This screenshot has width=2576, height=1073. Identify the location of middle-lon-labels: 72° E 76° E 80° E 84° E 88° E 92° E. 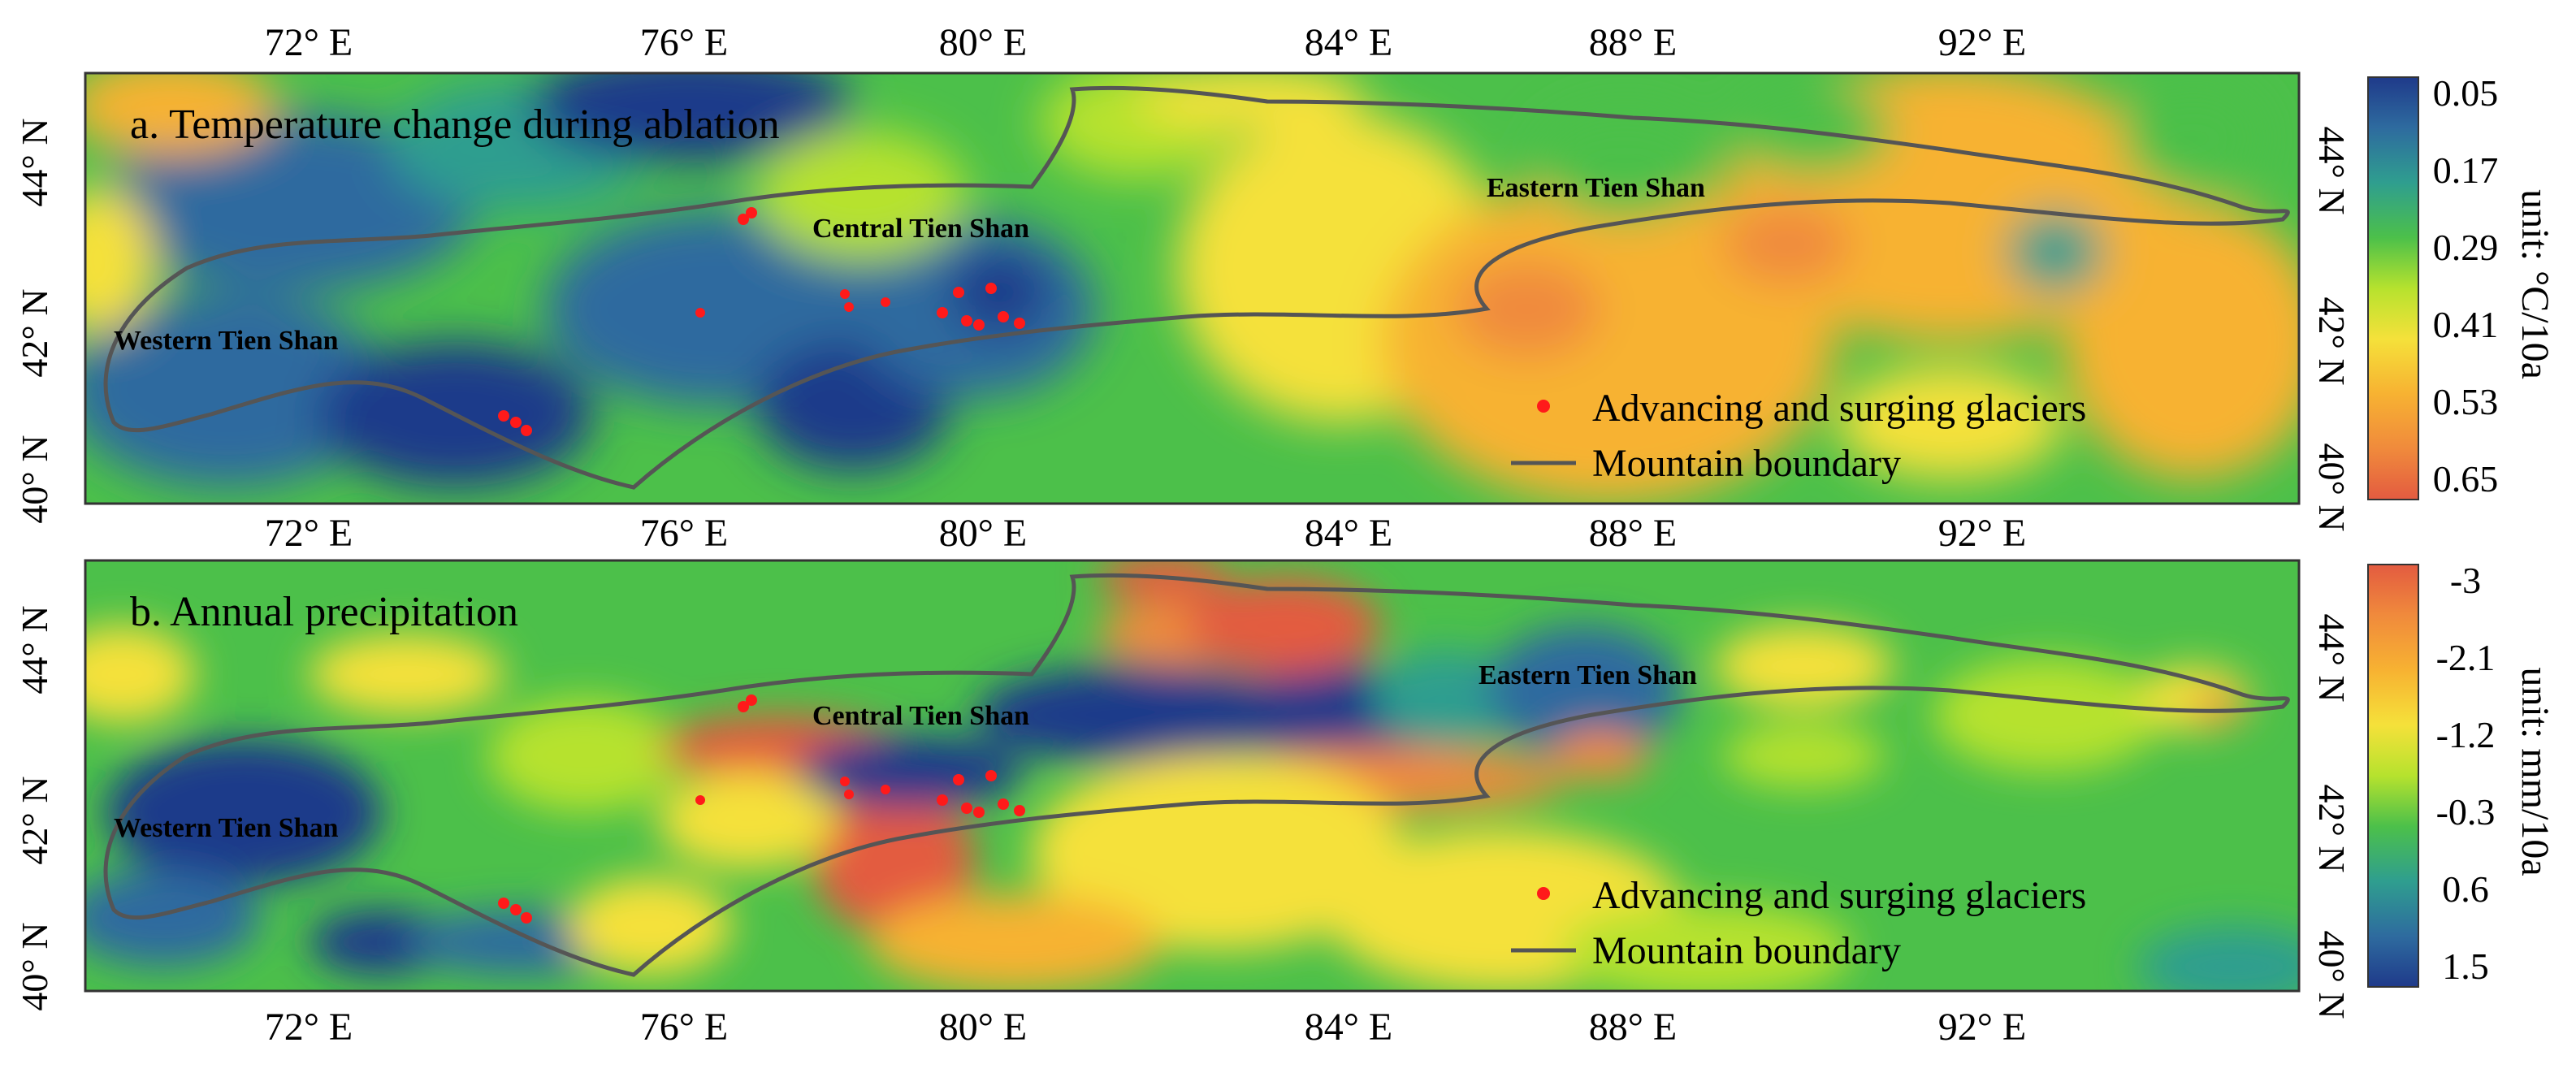
(1146, 533).